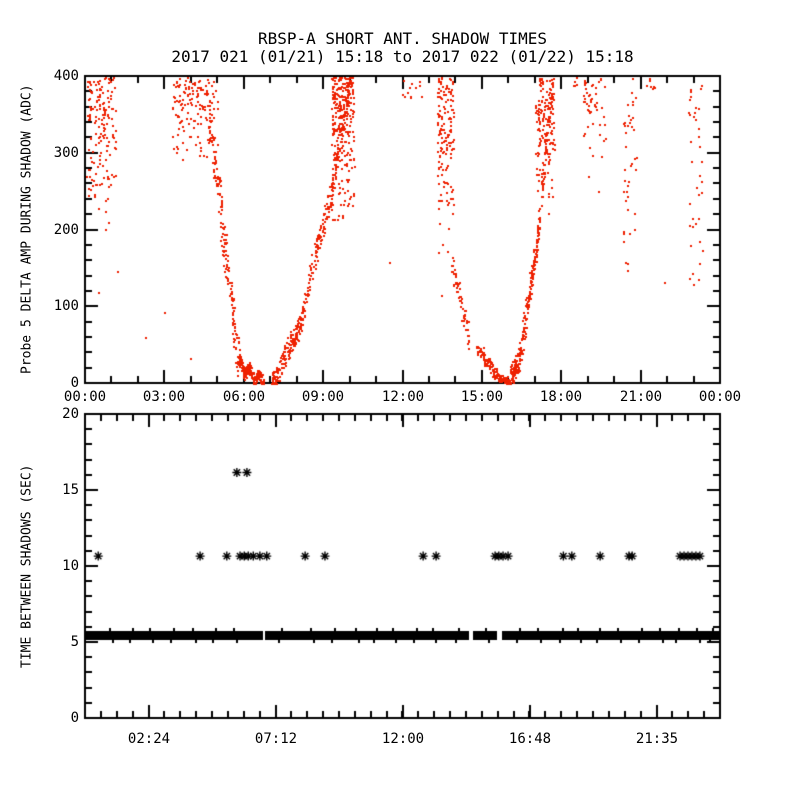 Image resolution: width=800 pixels, height=800 pixels. I want to click on x-tick-label: 09:00, so click(323, 397).